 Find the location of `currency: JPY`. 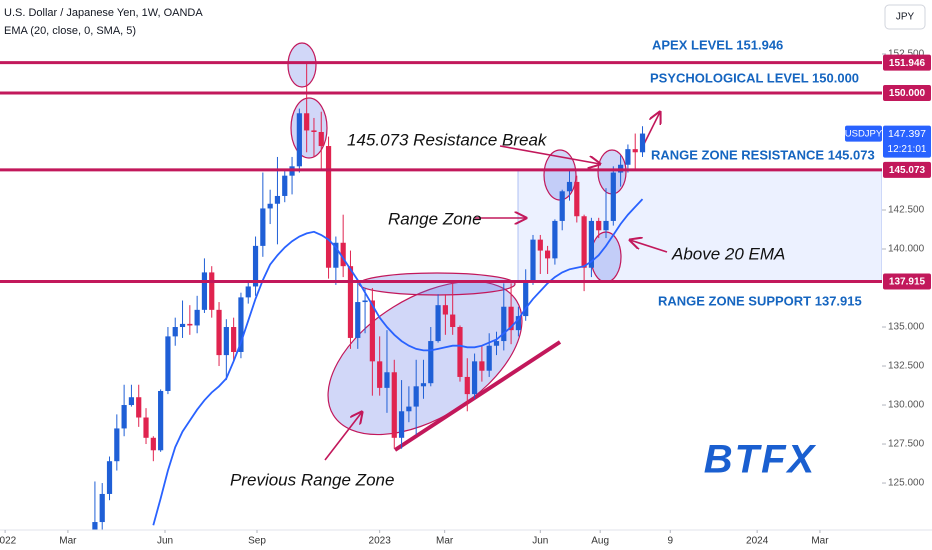

currency: JPY is located at coordinates (905, 17).